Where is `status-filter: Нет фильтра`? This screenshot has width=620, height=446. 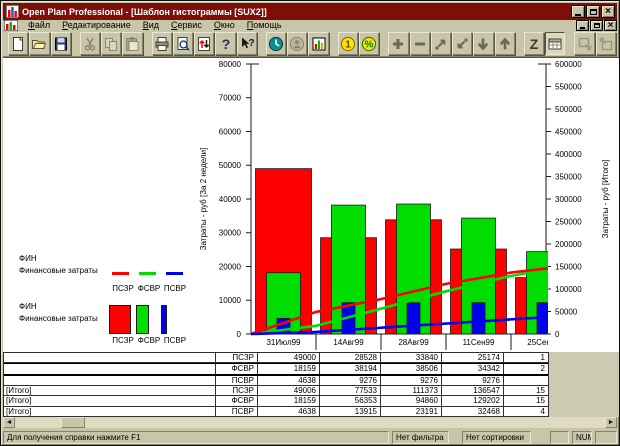 status-filter: Нет фильтра is located at coordinates (420, 437).